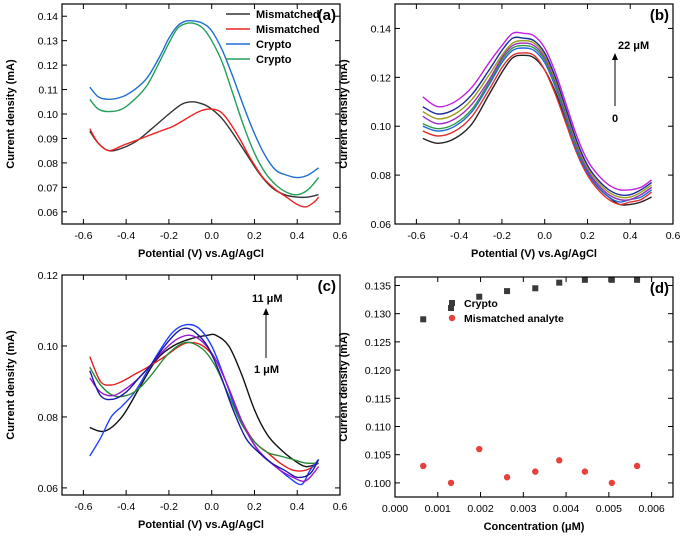 The image size is (685, 546). What do you see at coordinates (254, 236) in the screenshot?
I see `x-tick-label: 0.2` at bounding box center [254, 236].